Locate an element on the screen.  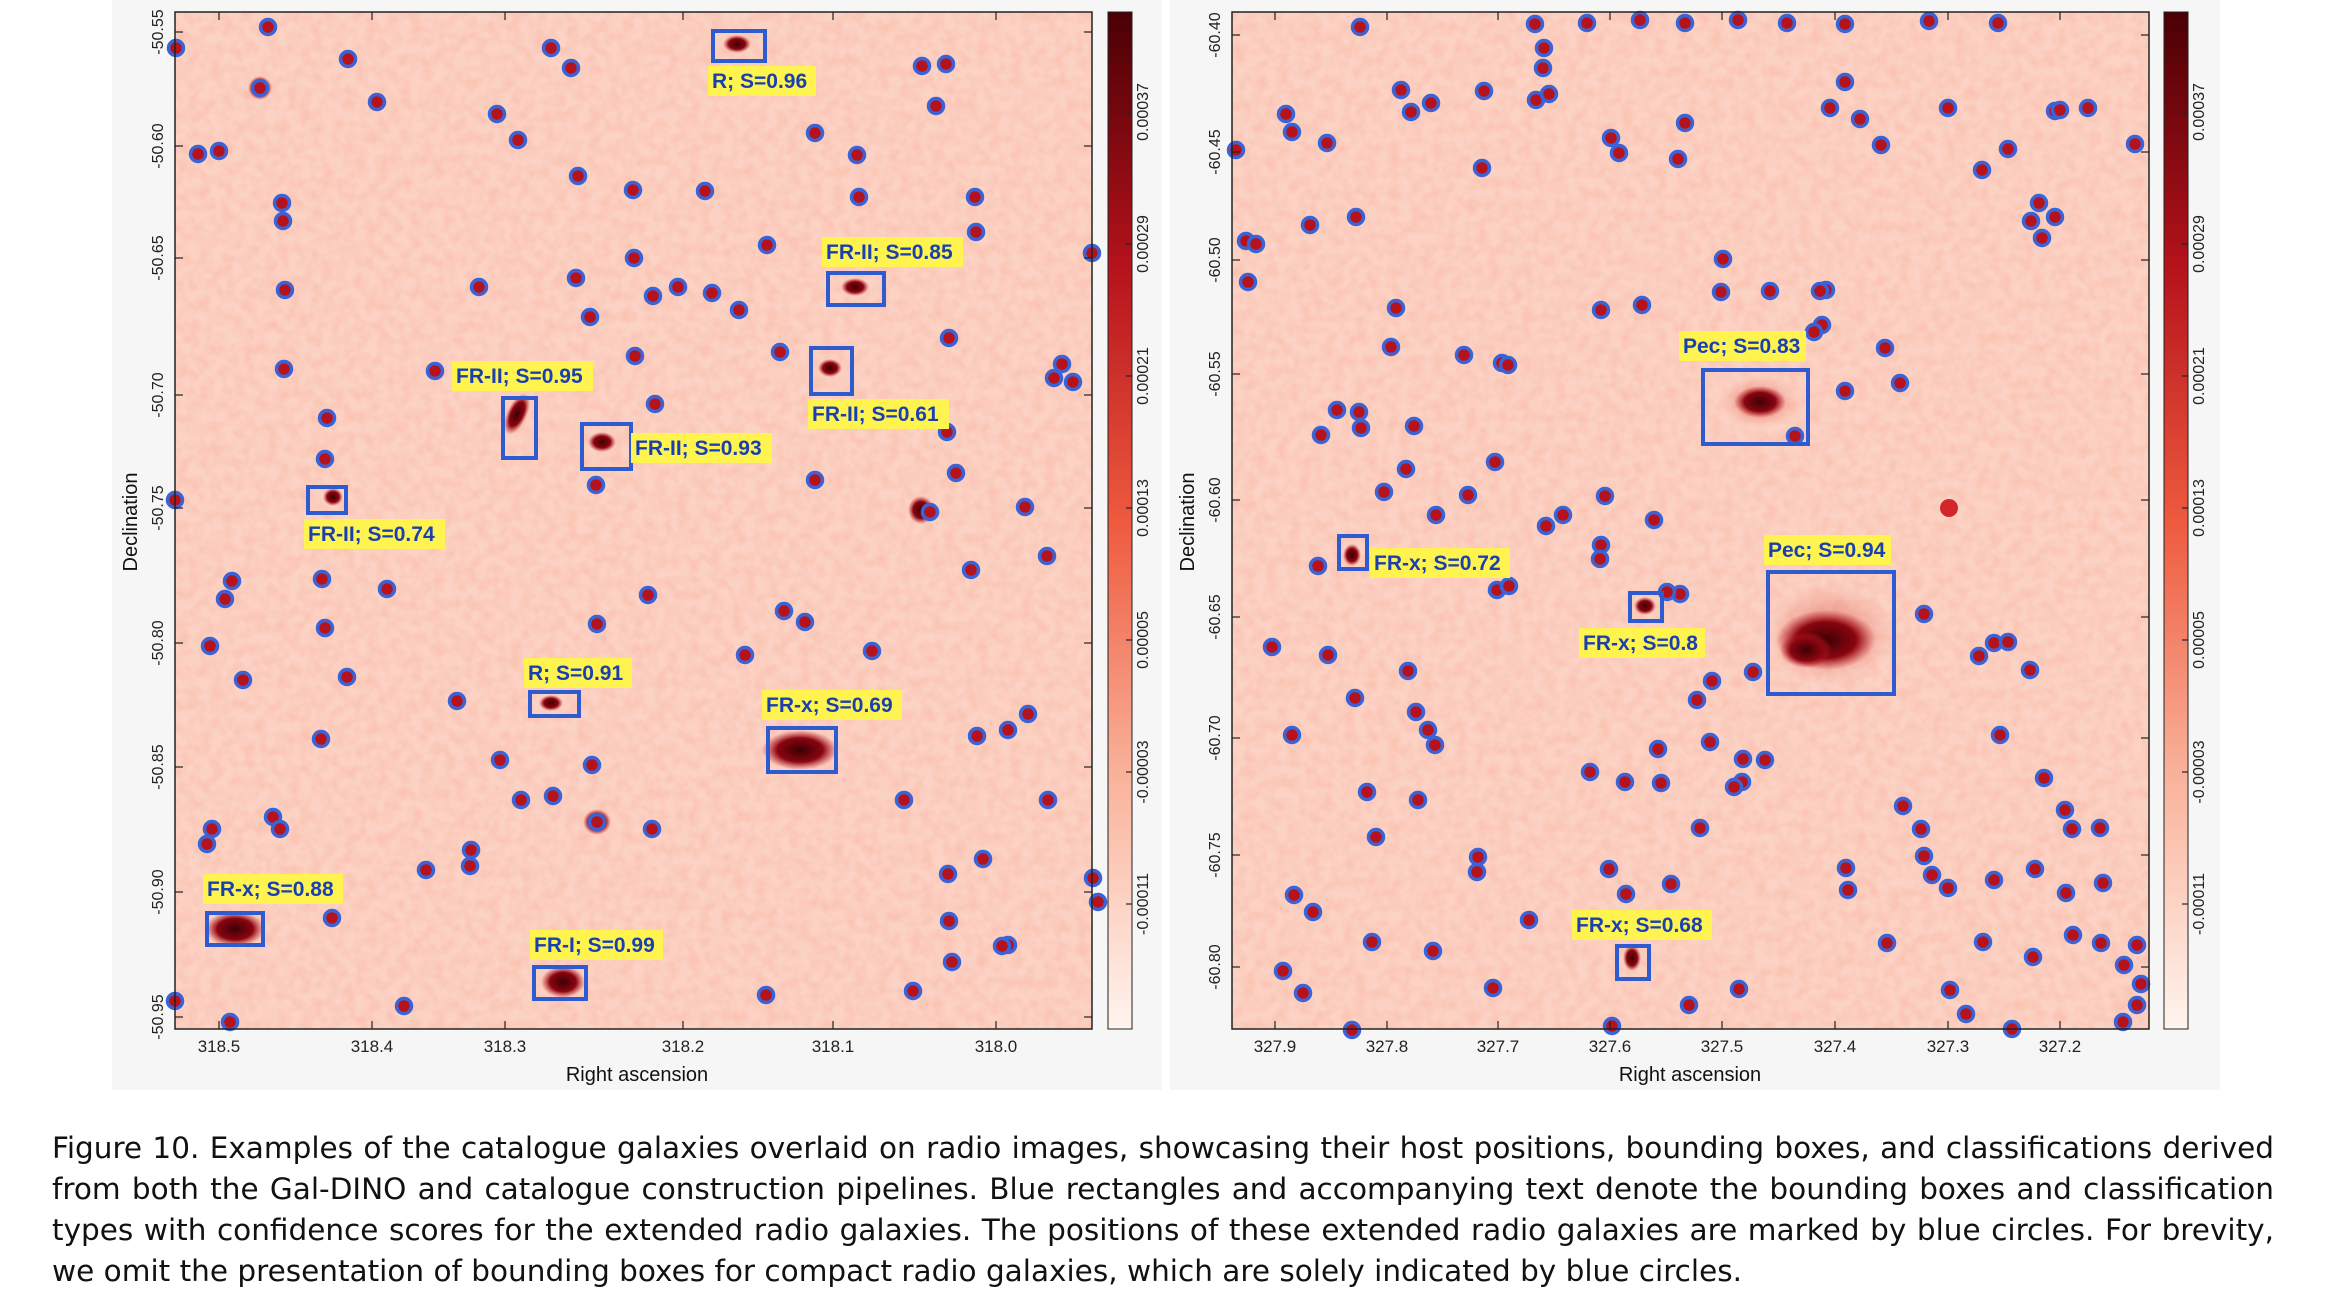
y-tick-label: -50.90 is located at coordinates (158, 891).